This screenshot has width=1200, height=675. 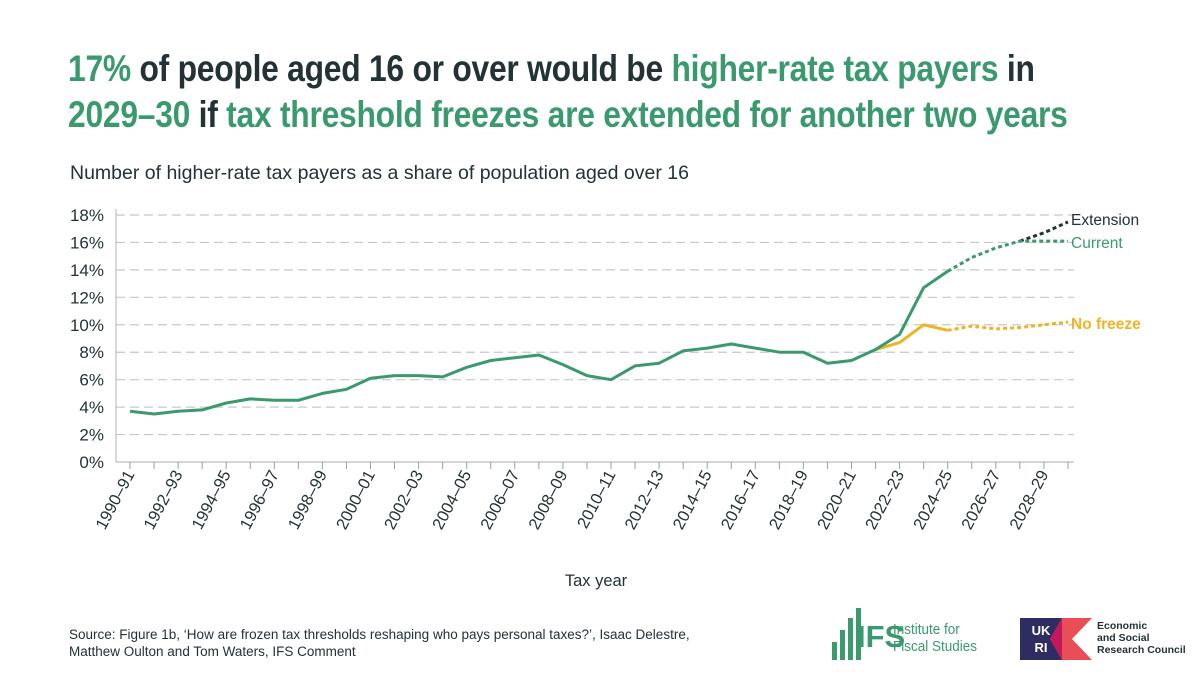 What do you see at coordinates (1007, 256) in the screenshot?
I see `series-projection-current` at bounding box center [1007, 256].